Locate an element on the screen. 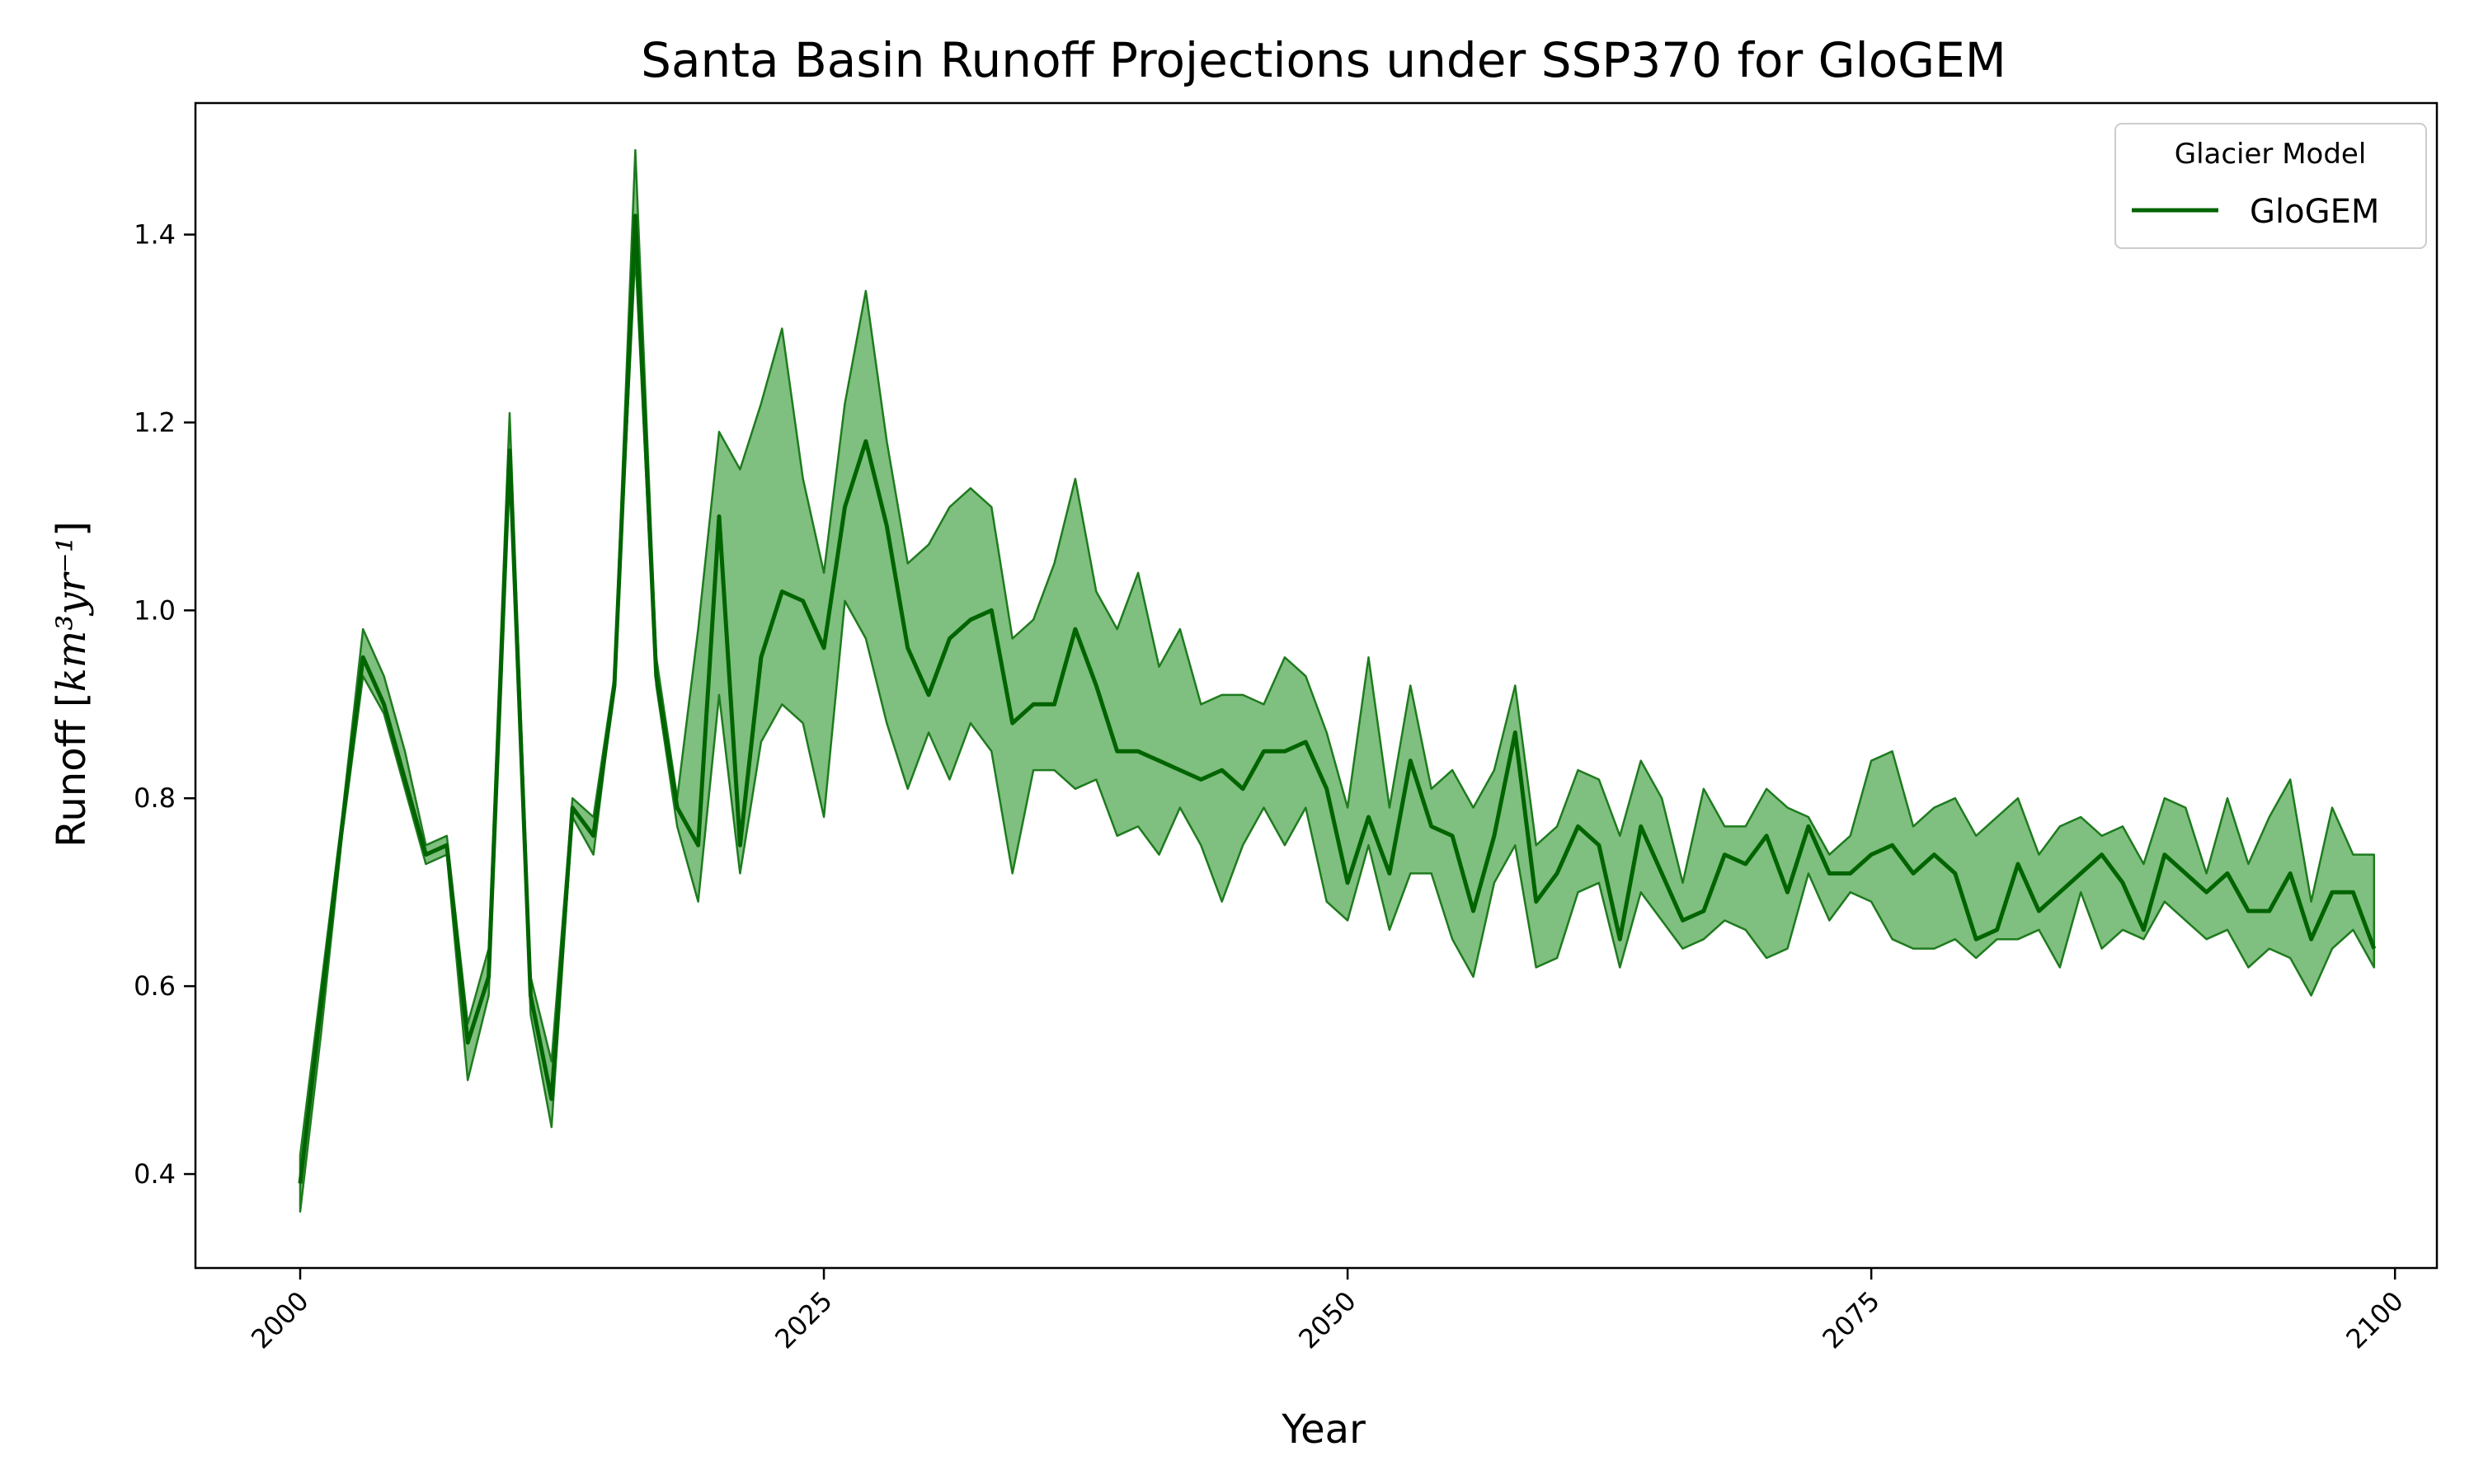 The width and height of the screenshot is (2474, 1484). y-tick-label: 0.6 is located at coordinates (155, 986).